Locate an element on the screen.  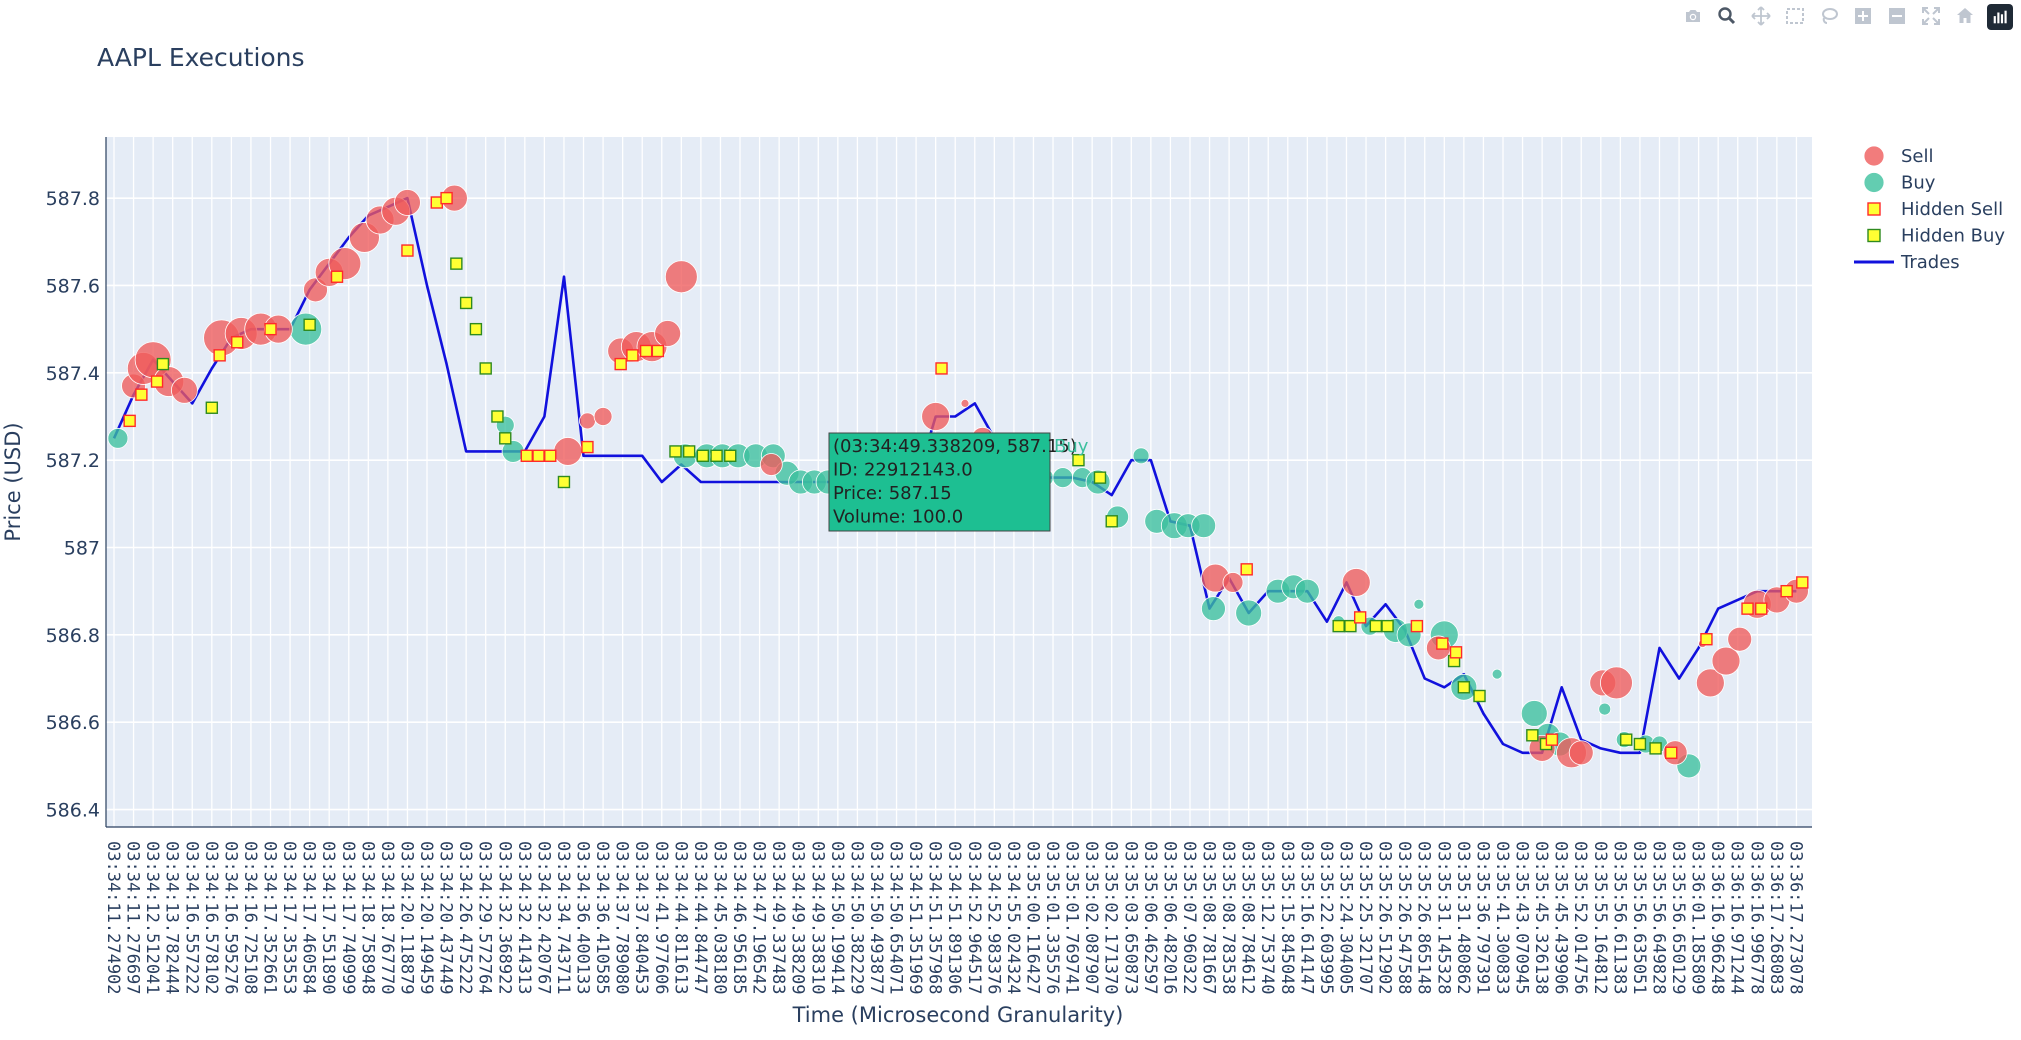
zoom-out-icon is located at coordinates (1897, 16).